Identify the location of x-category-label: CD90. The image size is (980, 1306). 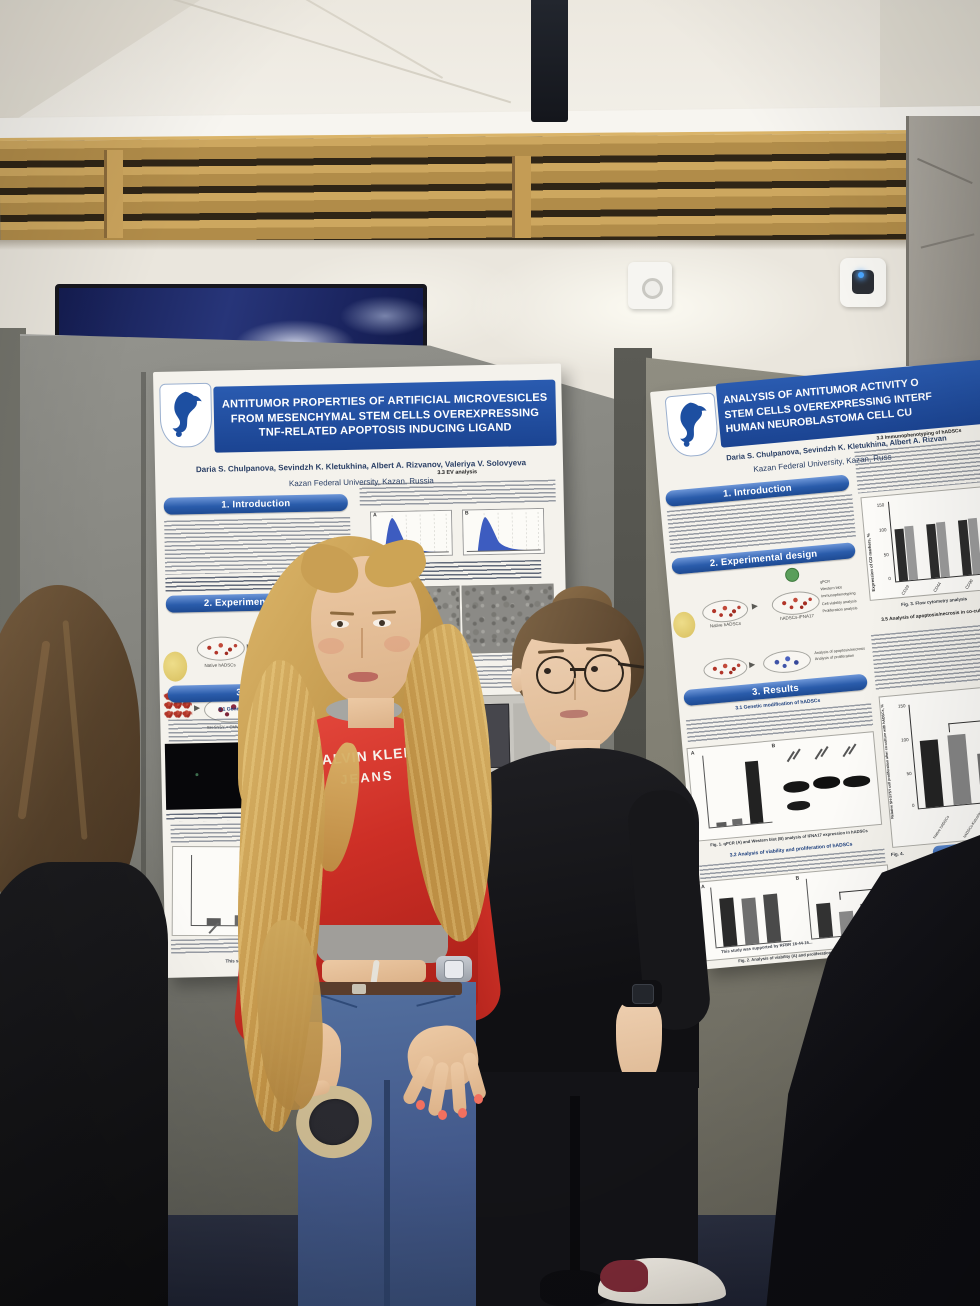
(969, 584).